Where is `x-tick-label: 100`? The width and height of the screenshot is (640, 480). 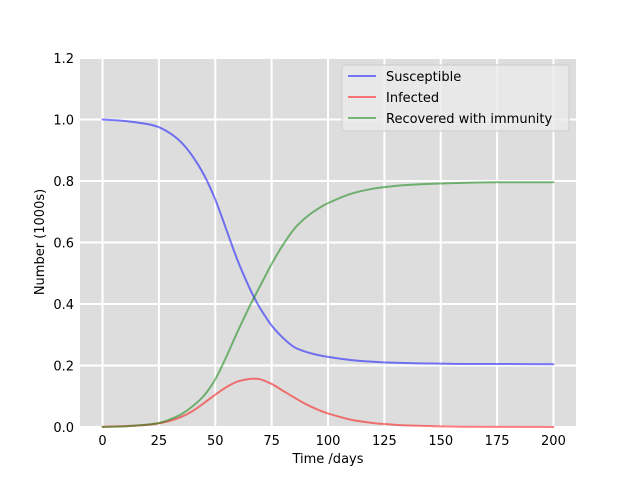 x-tick-label: 100 is located at coordinates (328, 441).